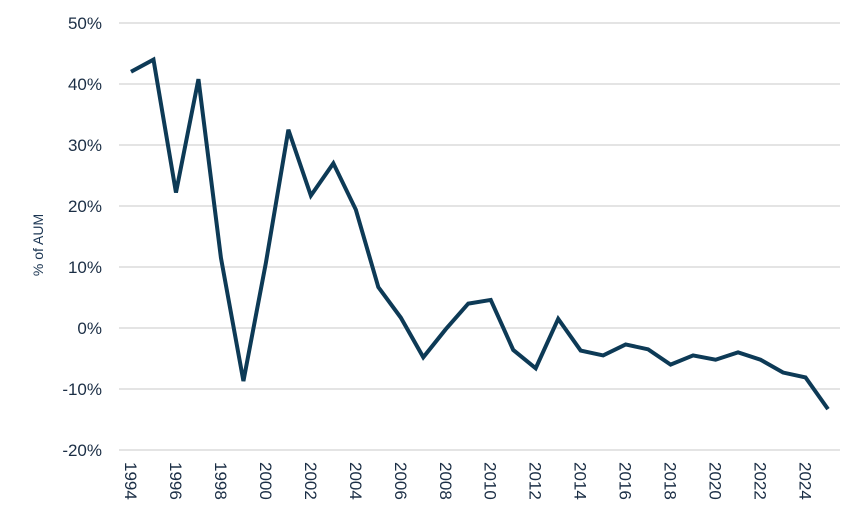 Image resolution: width=862 pixels, height=524 pixels. I want to click on x-tick-label: 2000, so click(265, 481).